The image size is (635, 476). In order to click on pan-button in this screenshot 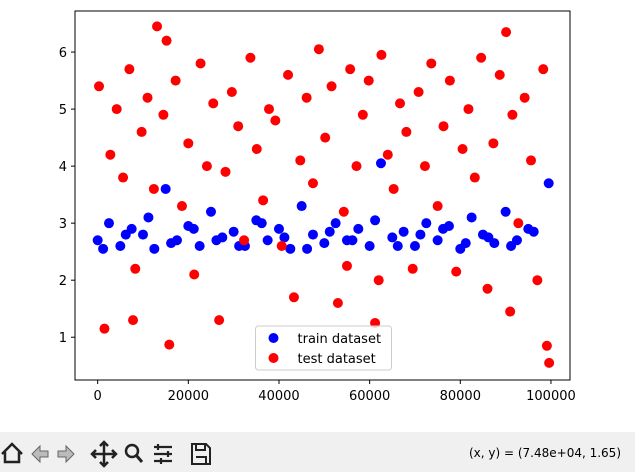, I will do `click(104, 454)`.